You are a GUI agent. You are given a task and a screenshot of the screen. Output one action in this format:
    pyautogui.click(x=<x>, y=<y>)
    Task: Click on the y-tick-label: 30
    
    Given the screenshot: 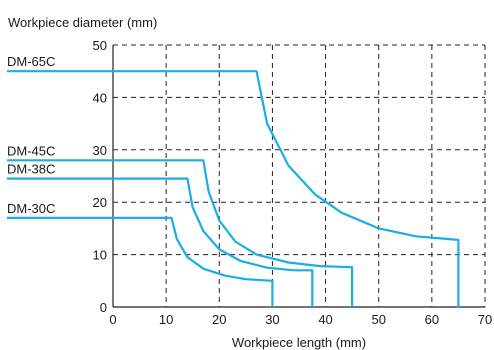 What is the action you would take?
    pyautogui.click(x=100, y=150)
    